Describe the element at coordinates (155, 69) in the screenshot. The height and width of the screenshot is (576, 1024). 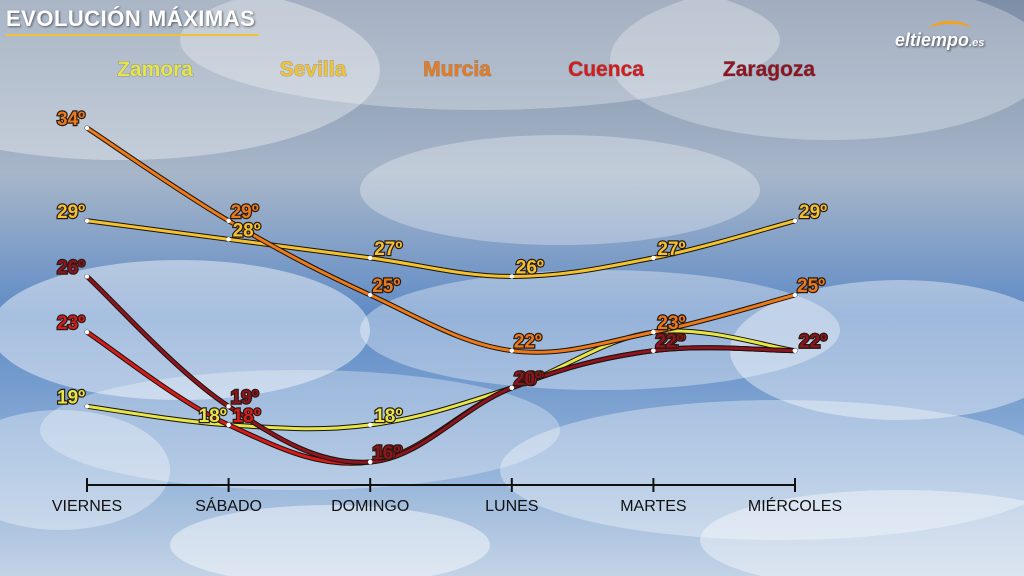
I see `legend-item-zamora: Zamora` at that location.